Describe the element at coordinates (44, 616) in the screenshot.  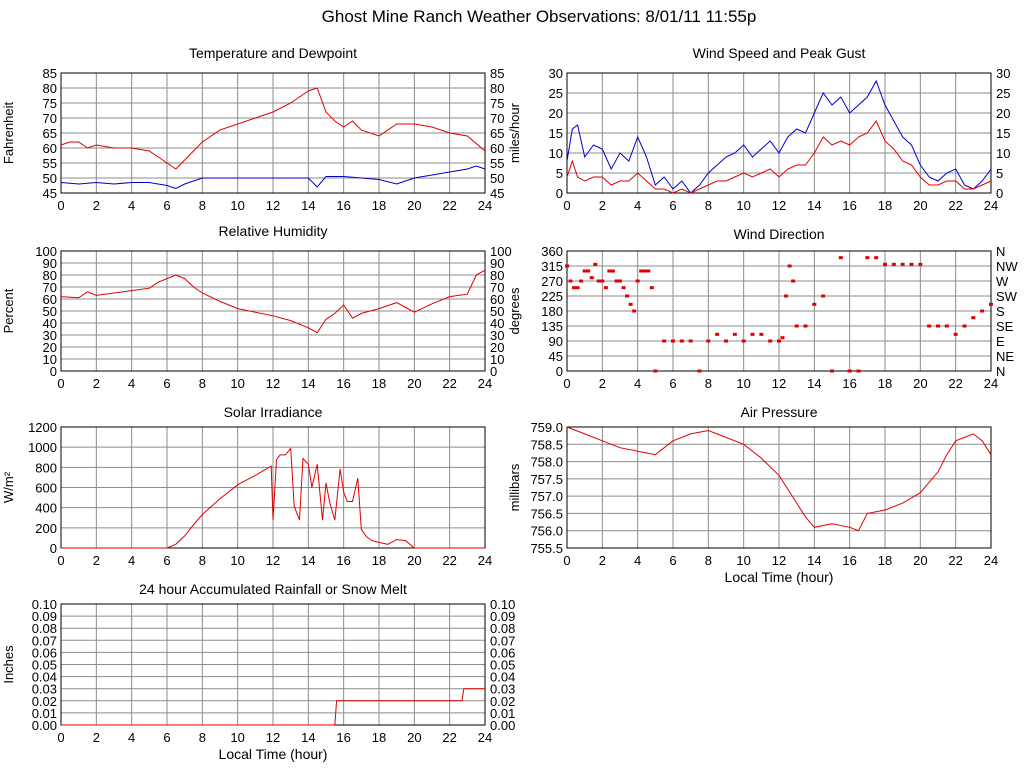
I see `y-tick-label: 0.09` at that location.